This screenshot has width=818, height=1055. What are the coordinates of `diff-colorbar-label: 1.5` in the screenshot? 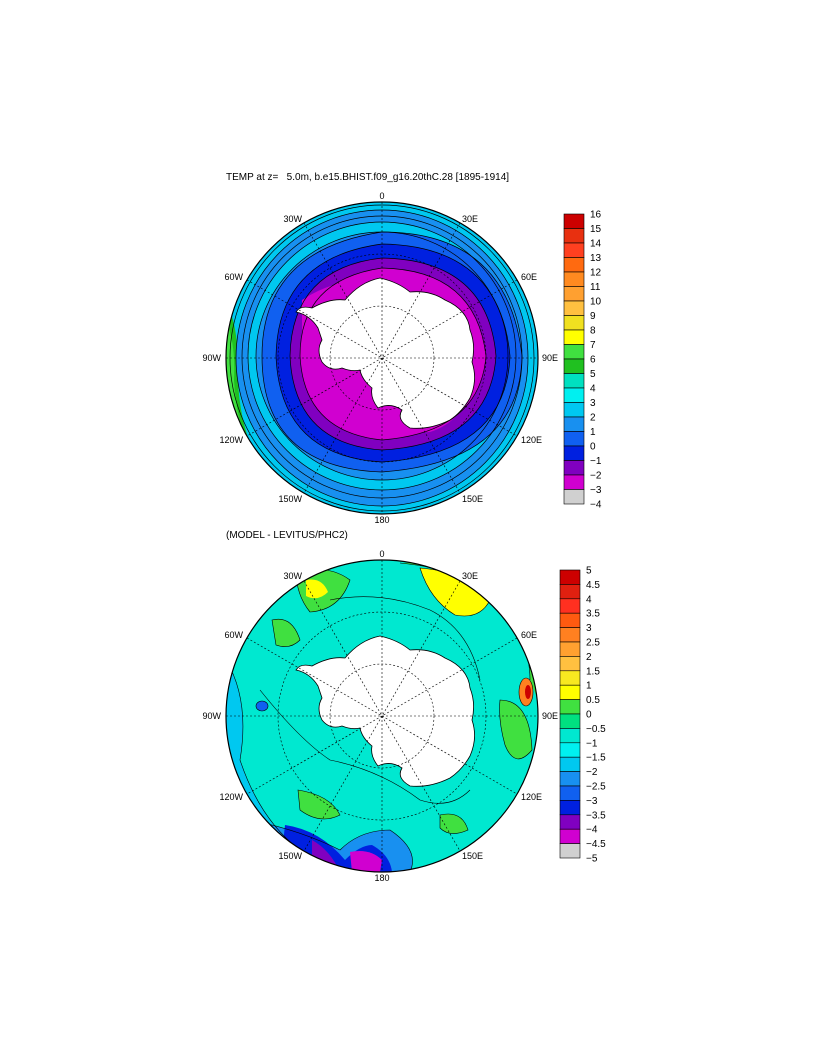 It's located at (593, 671).